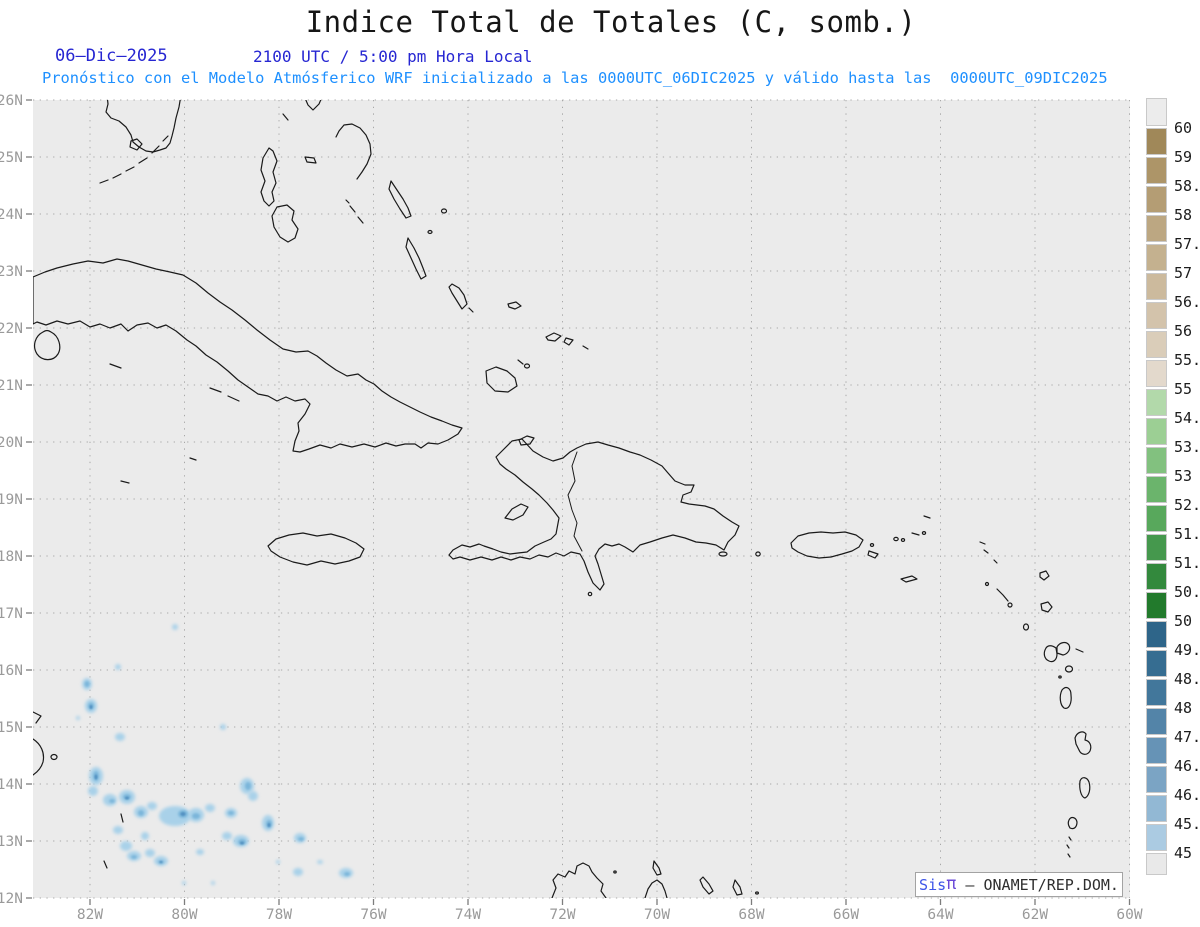 This screenshot has width=1200, height=927. I want to click on lat-tick-label: 18N, so click(11, 557).